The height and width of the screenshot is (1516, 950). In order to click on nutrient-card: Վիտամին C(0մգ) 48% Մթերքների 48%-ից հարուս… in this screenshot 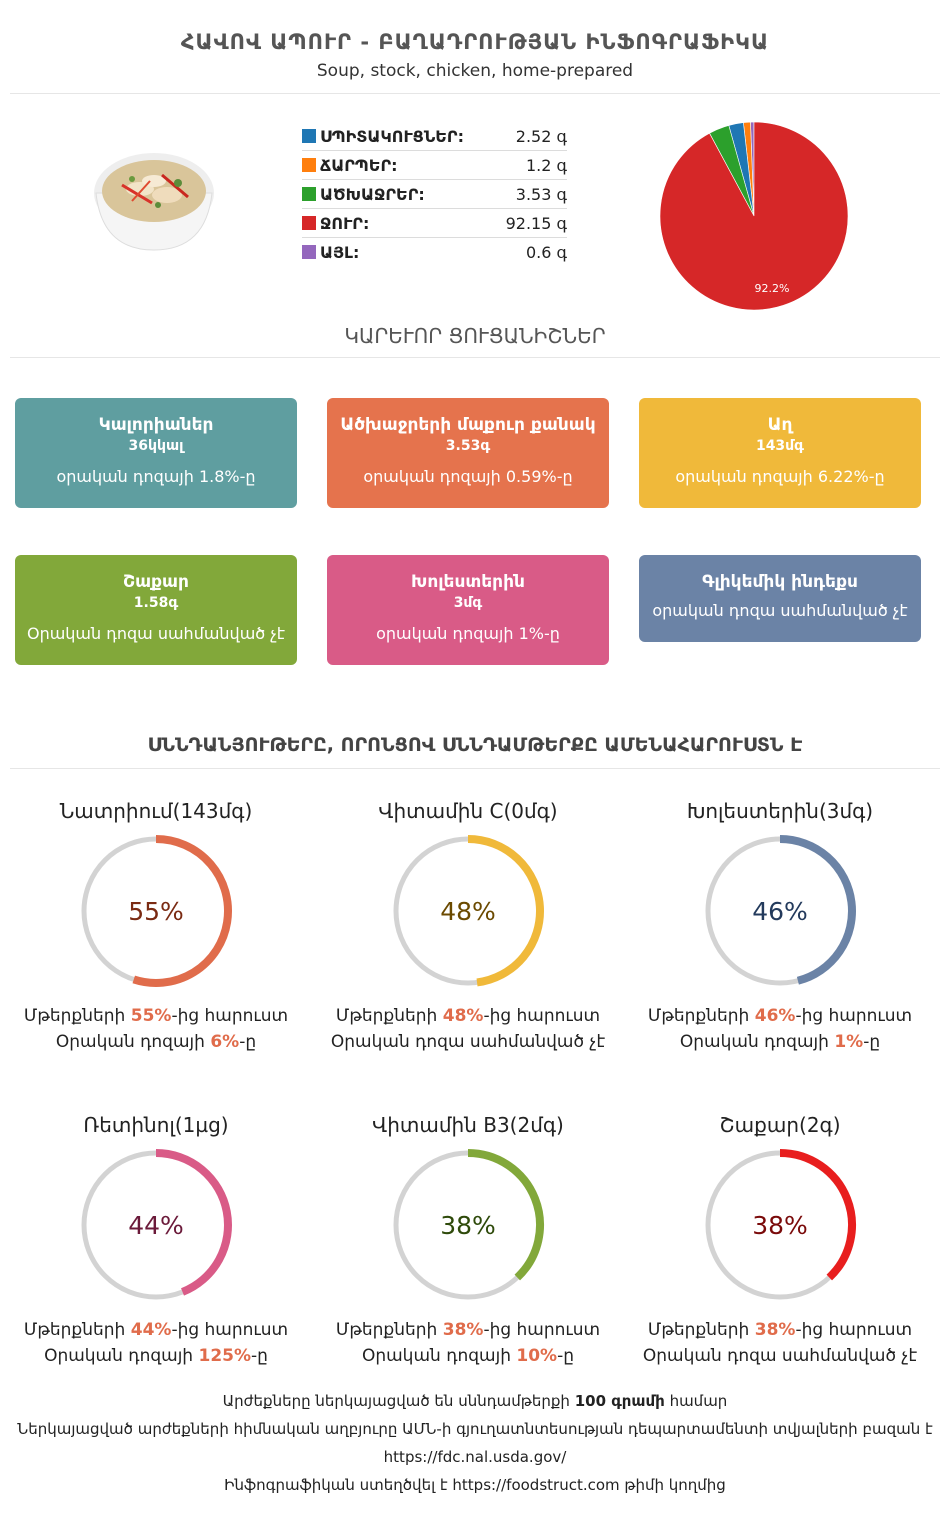, I will do `click(468, 927)`.